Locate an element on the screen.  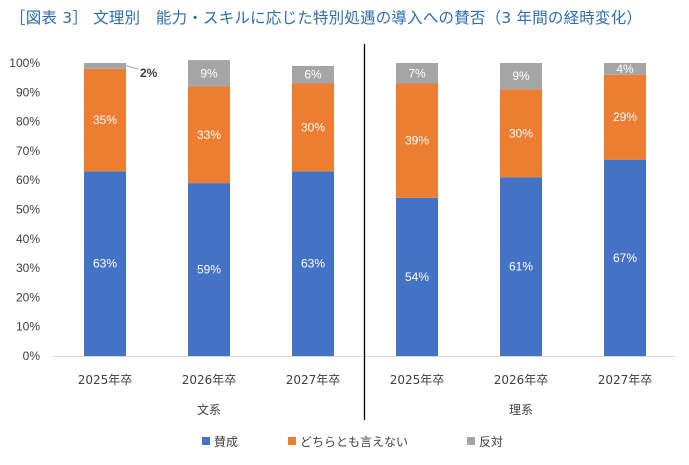
data-label: 67% is located at coordinates (625, 258).